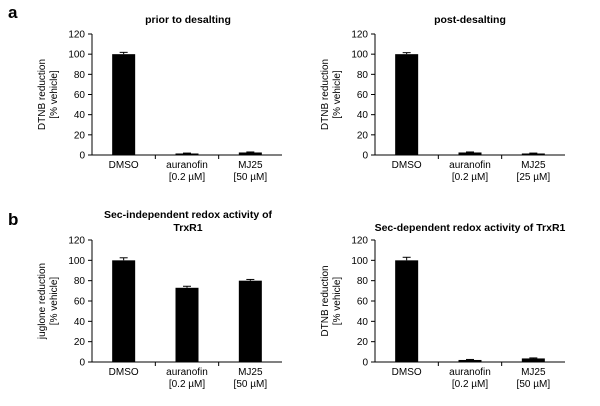  What do you see at coordinates (188, 215) in the screenshot?
I see `chart-title-line: Sec-independent redox activity of` at bounding box center [188, 215].